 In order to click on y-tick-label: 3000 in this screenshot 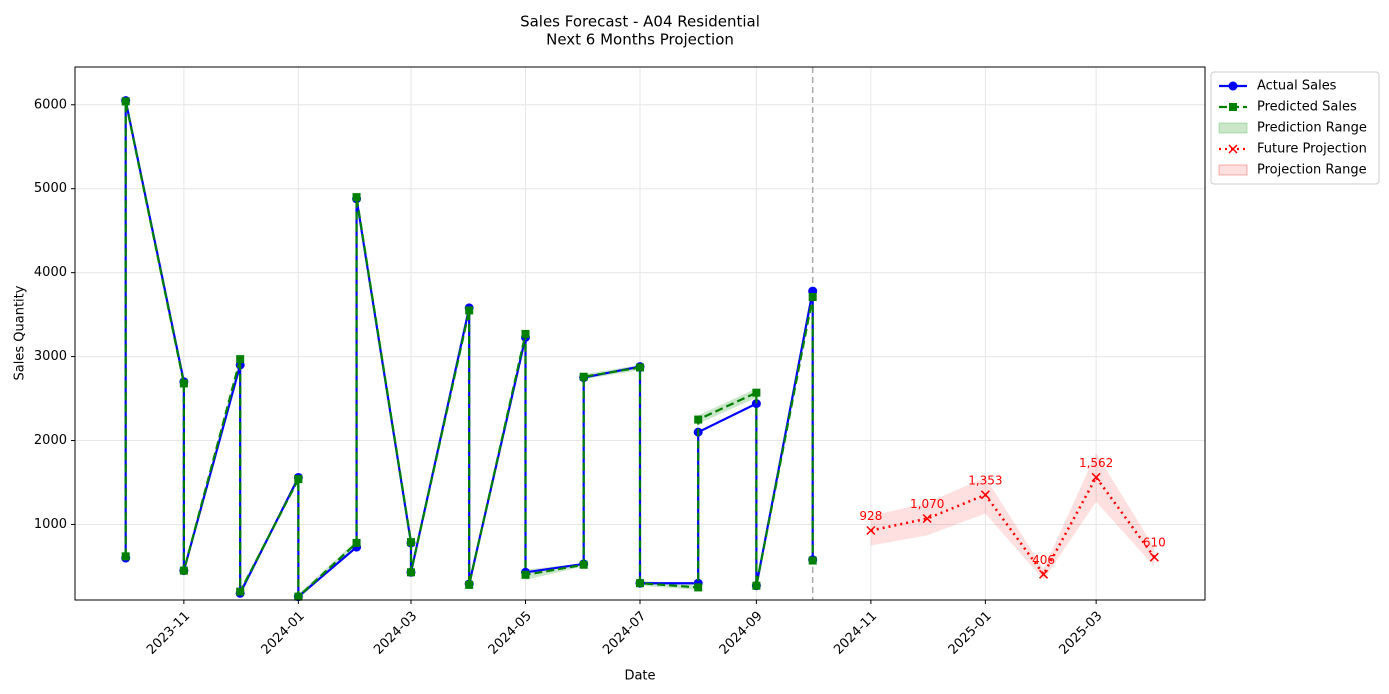, I will do `click(50, 356)`.